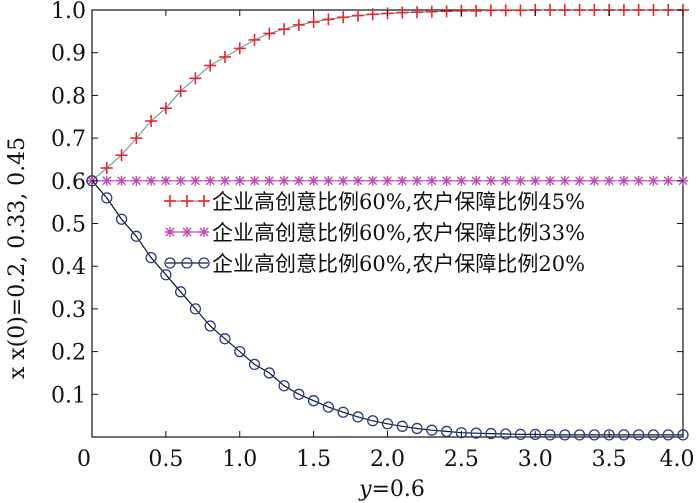  I want to click on x-tick-label: 1.0, so click(239, 459).